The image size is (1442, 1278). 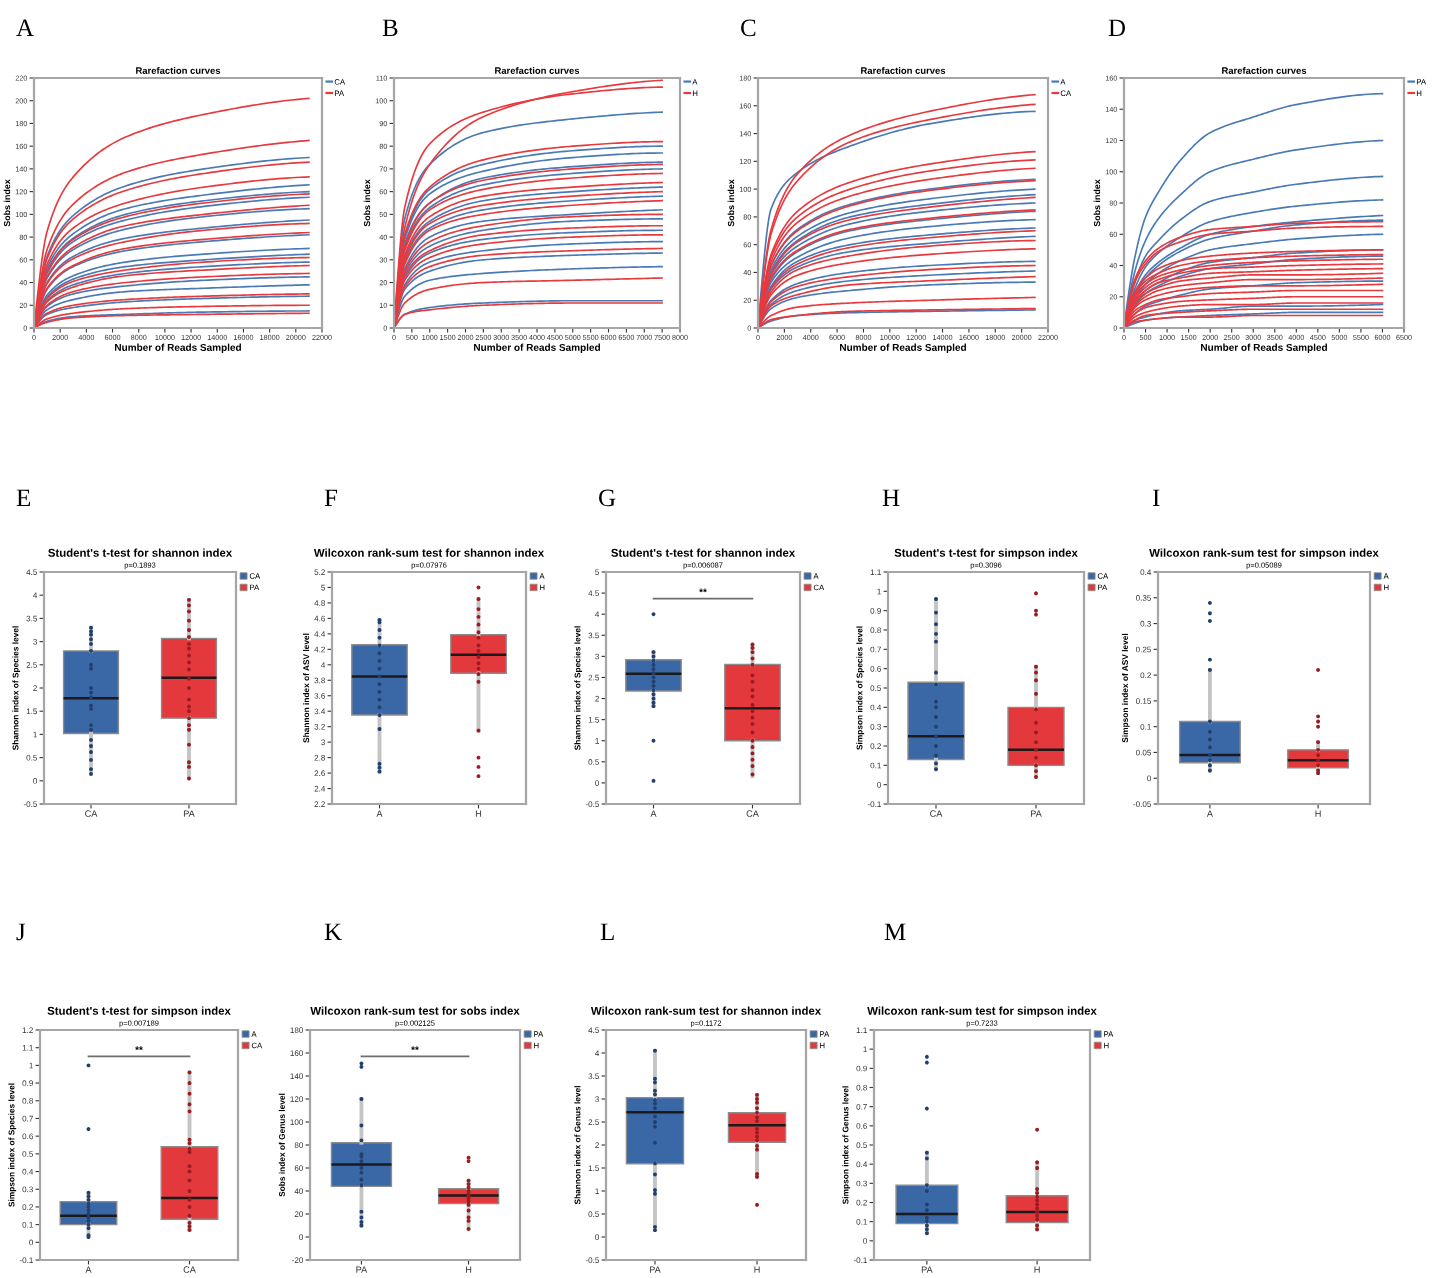 What do you see at coordinates (607, 932) in the screenshot?
I see `text: L` at bounding box center [607, 932].